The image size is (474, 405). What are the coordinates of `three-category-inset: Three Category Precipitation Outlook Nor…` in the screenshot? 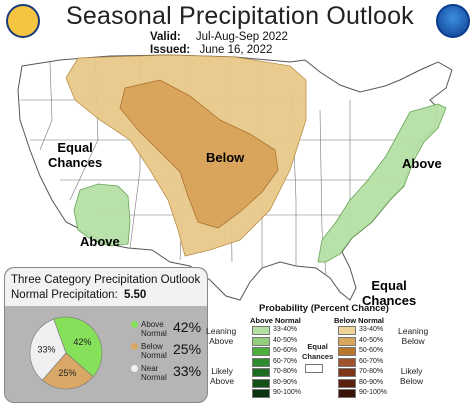 It's located at (106, 335).